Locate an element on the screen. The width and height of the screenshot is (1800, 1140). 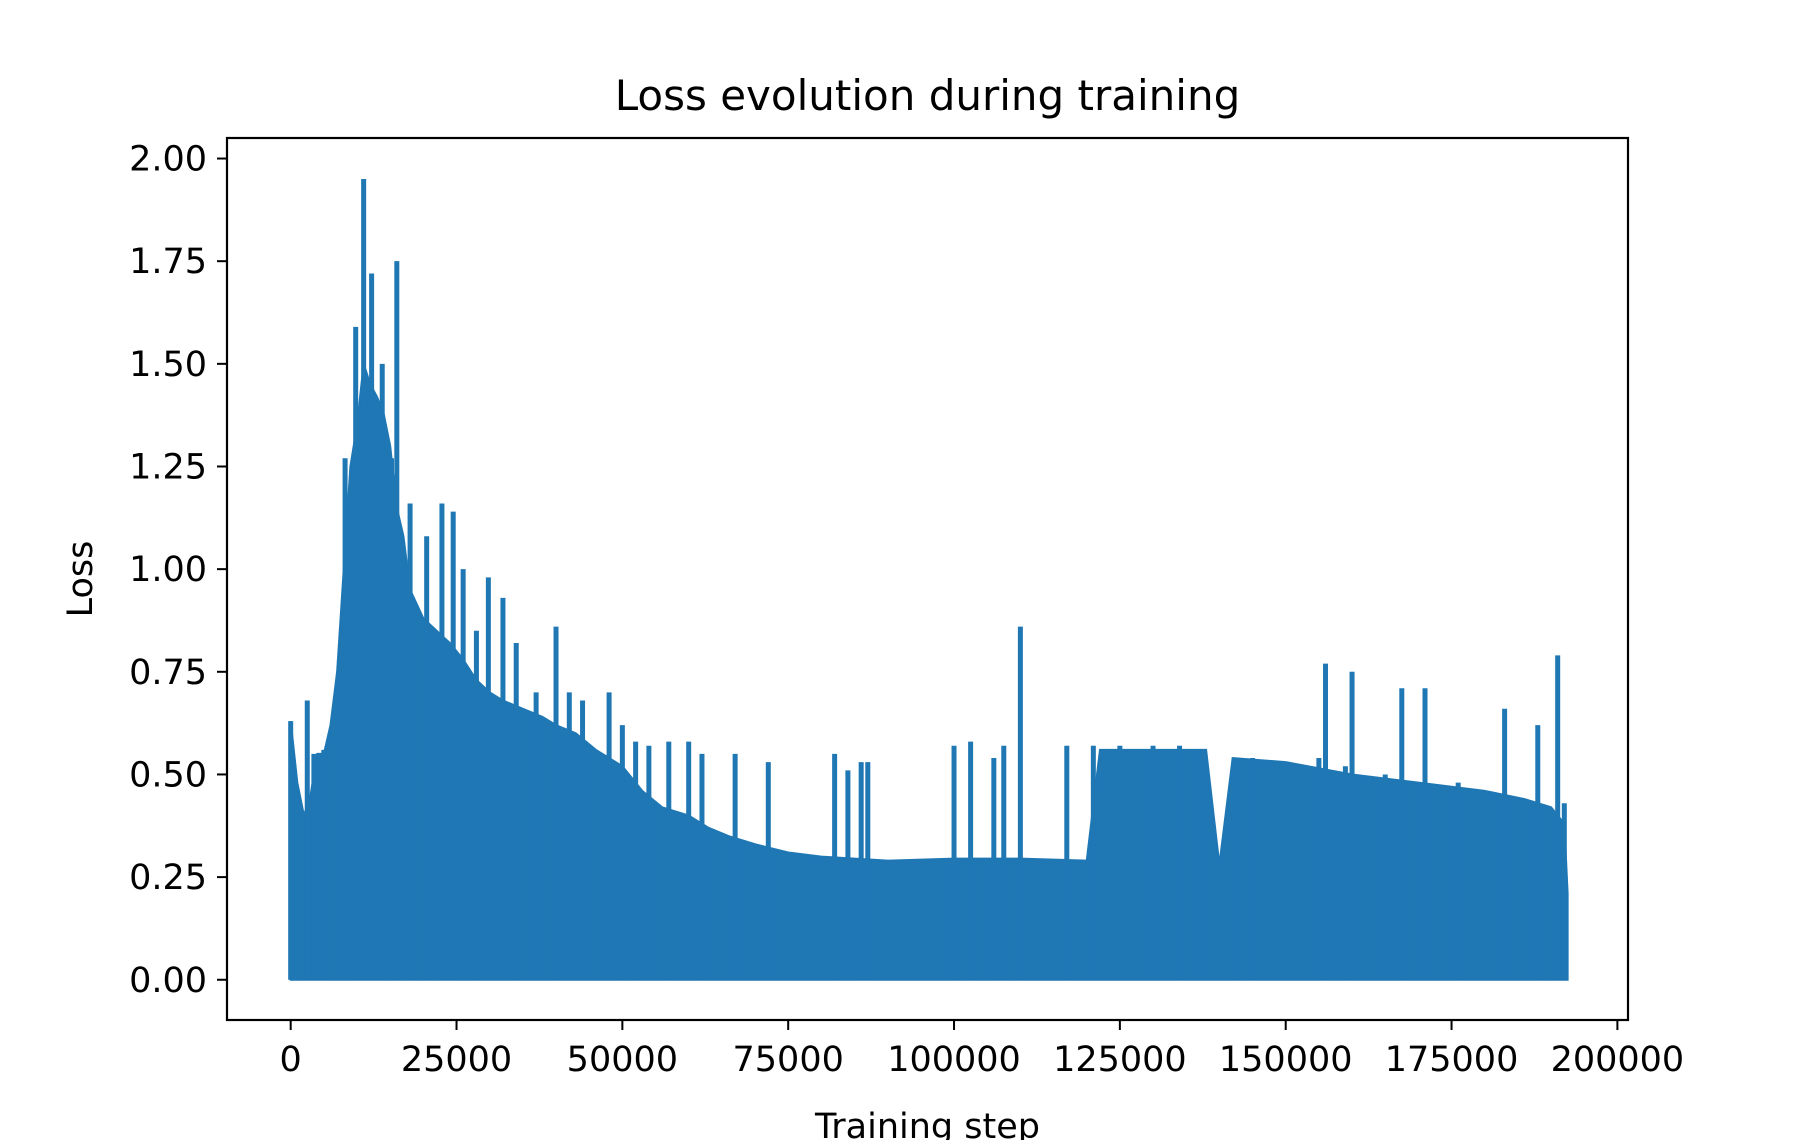
y-axis: 0.00 0.25 0.50 0.75 1.00 1.25 1.50 1.75 2.00 is located at coordinates (178, 570).